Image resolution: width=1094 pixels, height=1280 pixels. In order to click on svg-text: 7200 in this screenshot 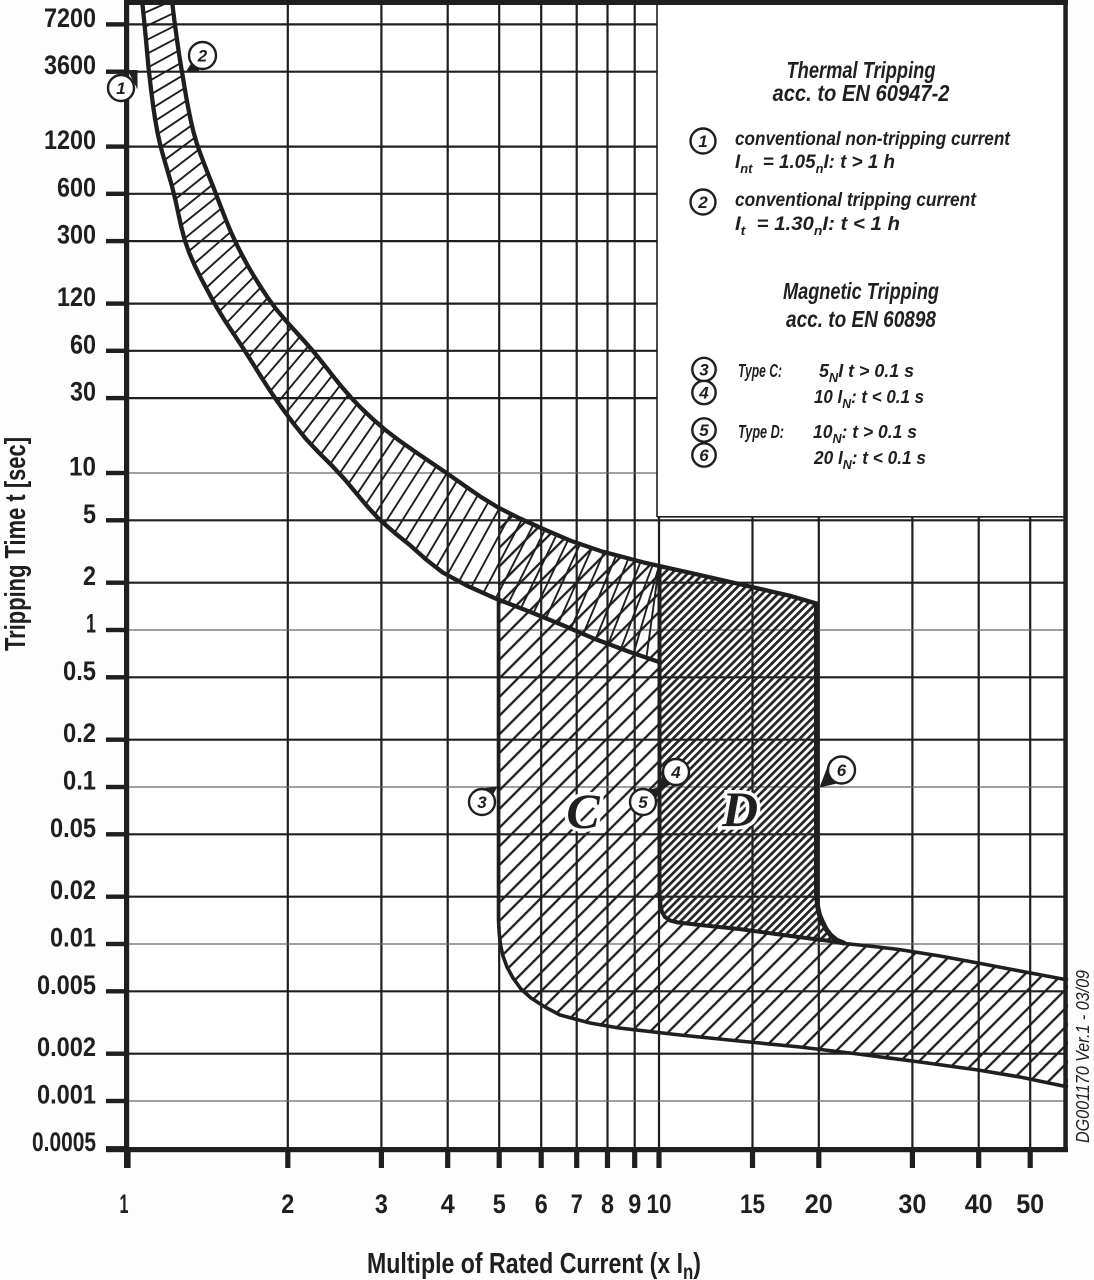, I will do `click(70, 18)`.